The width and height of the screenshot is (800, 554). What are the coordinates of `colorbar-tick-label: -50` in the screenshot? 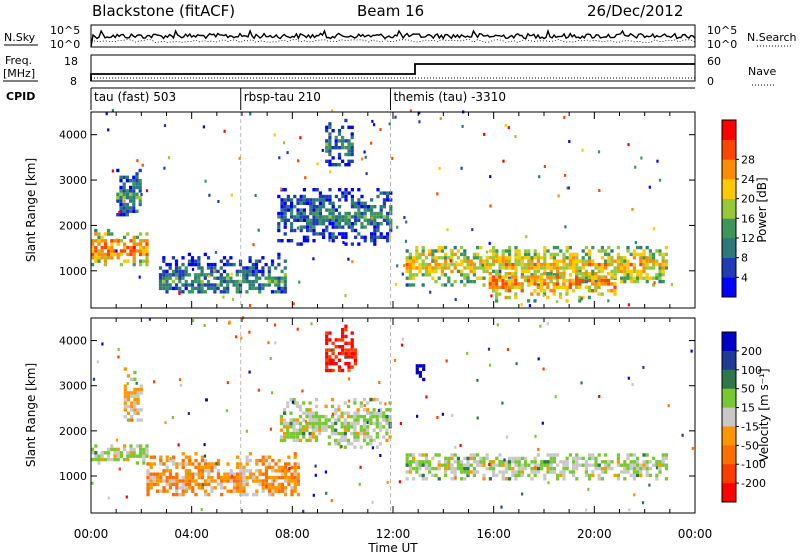 It's located at (750, 445).